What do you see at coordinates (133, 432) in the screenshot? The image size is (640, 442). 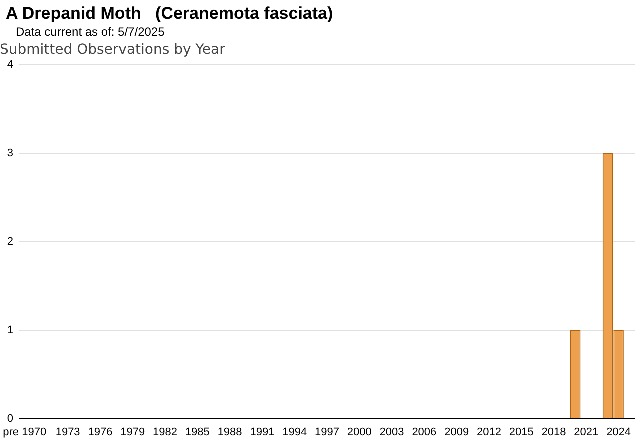 I see `x-tick-label: 1979` at bounding box center [133, 432].